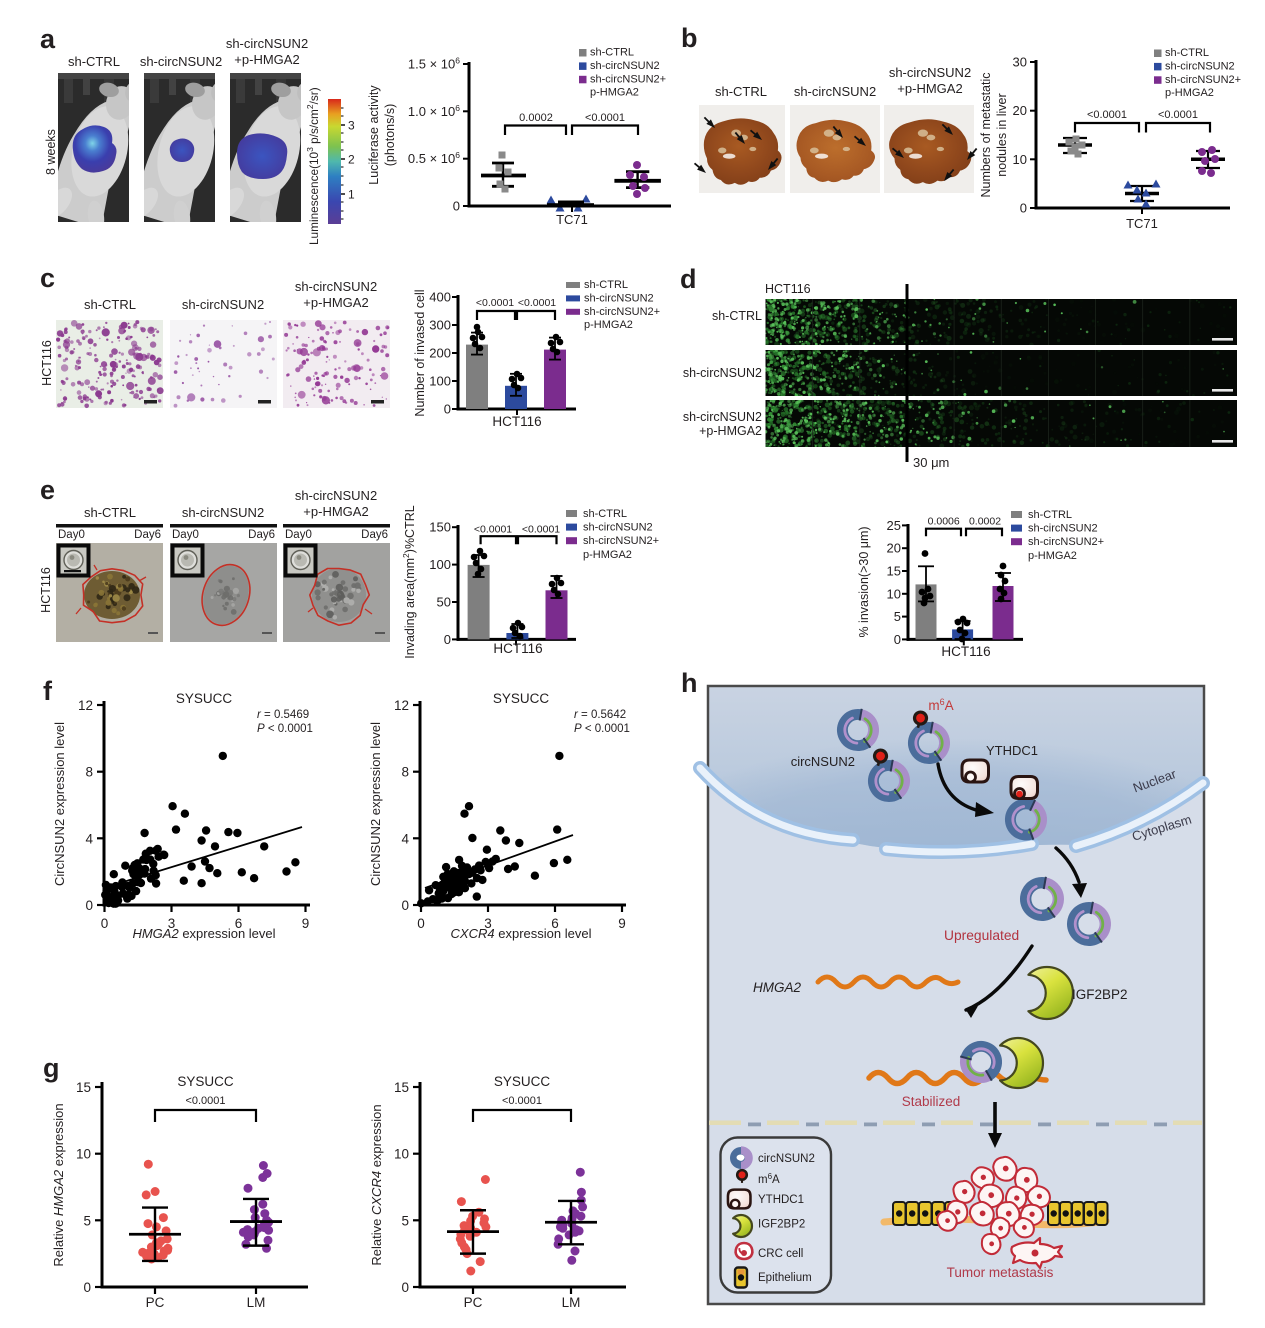 The image size is (1265, 1328). What do you see at coordinates (401, 1087) in the screenshot?
I see `svg-text: 15` at bounding box center [401, 1087].